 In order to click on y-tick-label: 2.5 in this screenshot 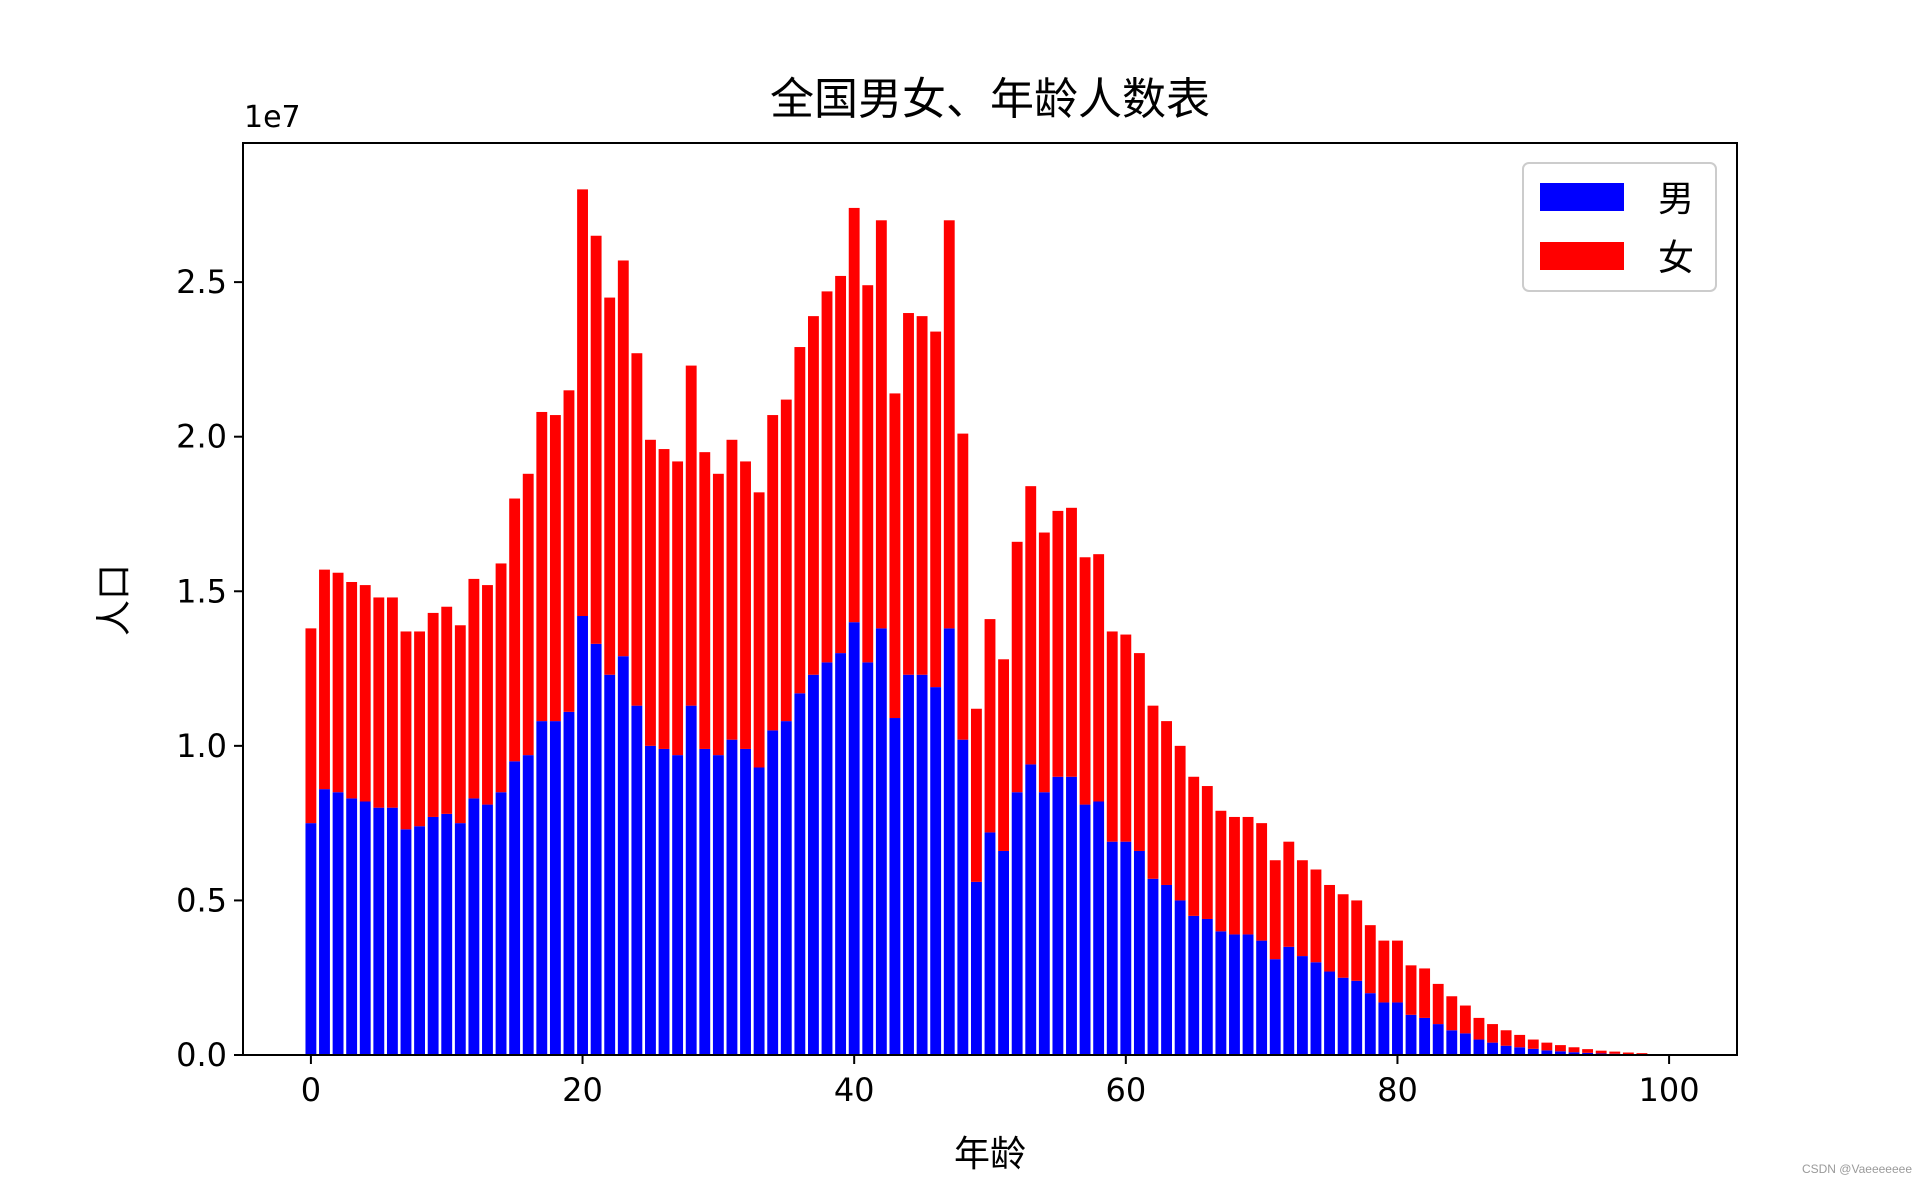, I will do `click(201, 282)`.